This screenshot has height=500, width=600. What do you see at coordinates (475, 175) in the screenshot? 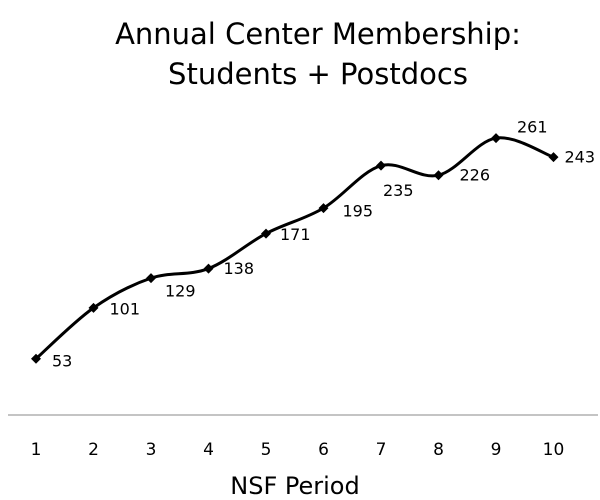
I see `data-label: 226` at bounding box center [475, 175].